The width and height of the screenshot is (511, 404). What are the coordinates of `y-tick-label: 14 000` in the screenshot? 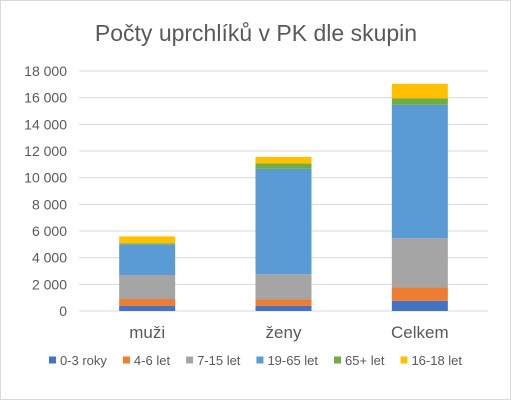 It's located at (45, 124).